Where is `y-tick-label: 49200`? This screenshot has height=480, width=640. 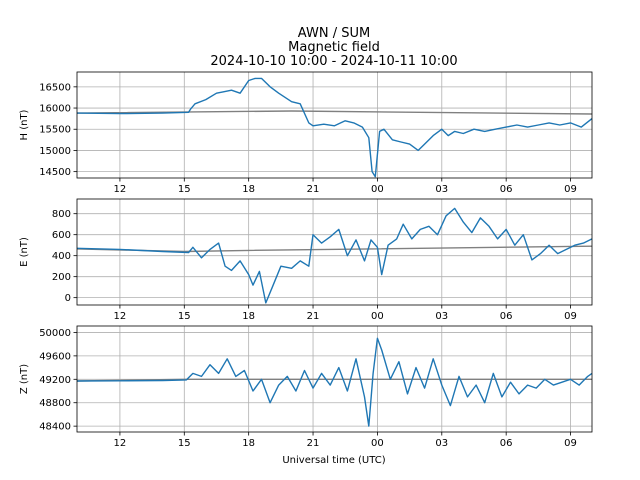 y-tick-label: 49200 is located at coordinates (55, 380).